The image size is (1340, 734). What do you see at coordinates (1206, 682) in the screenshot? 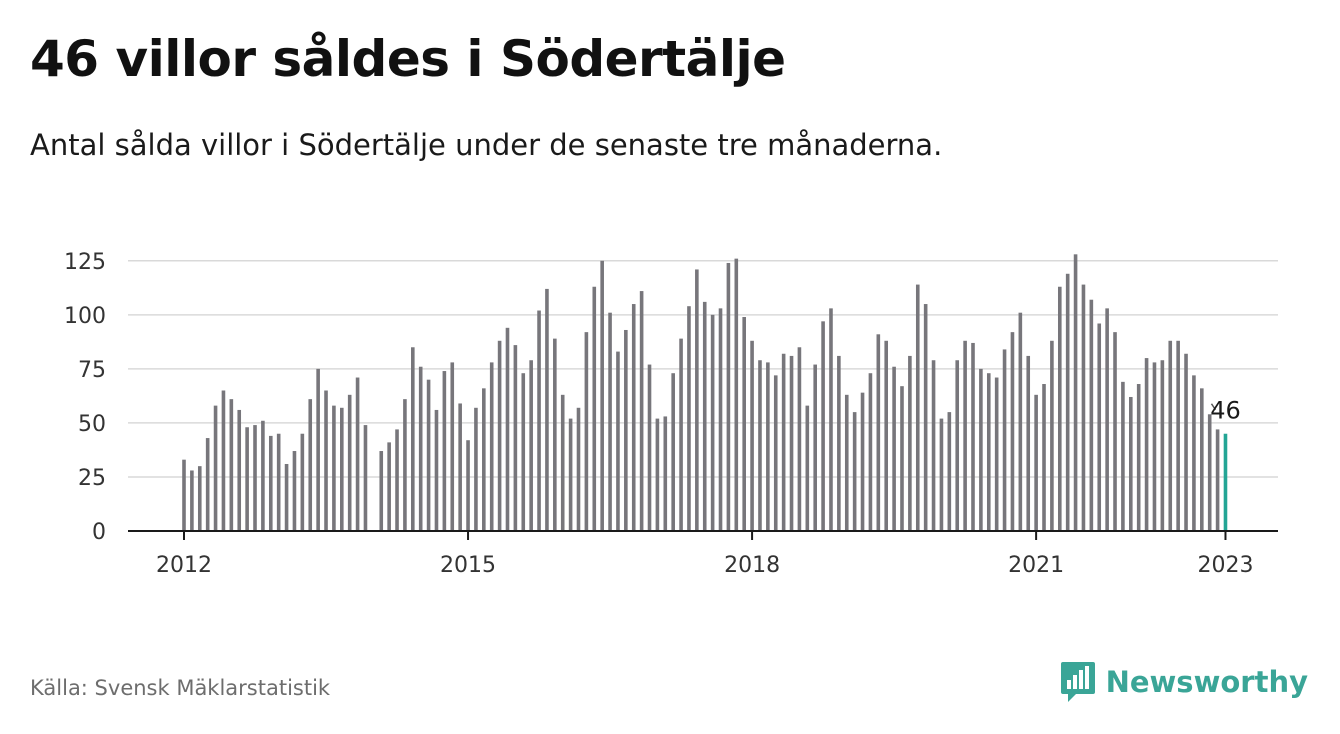
I see `brand-name: Newsworthy` at bounding box center [1206, 682].